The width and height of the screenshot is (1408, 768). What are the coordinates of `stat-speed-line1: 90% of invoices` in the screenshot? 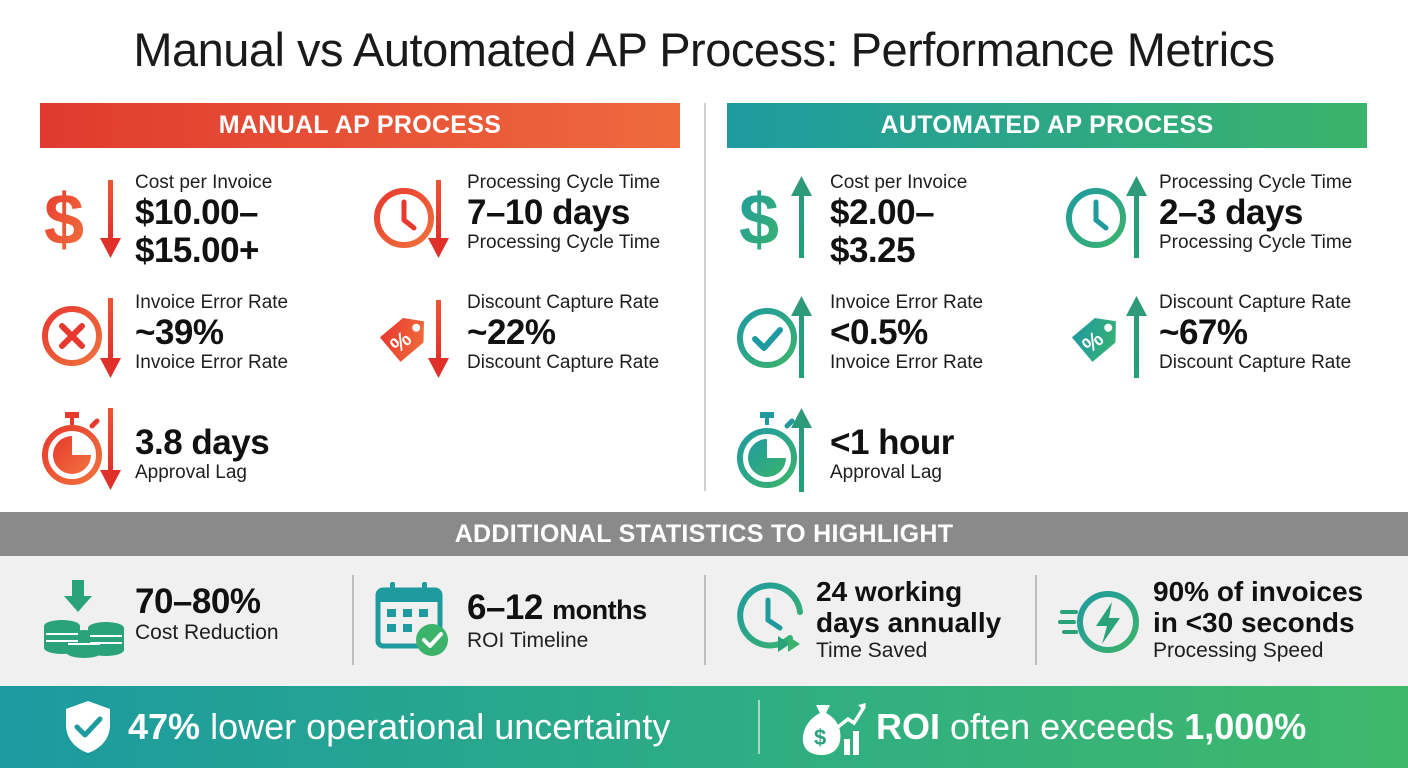 It's located at (1258, 591).